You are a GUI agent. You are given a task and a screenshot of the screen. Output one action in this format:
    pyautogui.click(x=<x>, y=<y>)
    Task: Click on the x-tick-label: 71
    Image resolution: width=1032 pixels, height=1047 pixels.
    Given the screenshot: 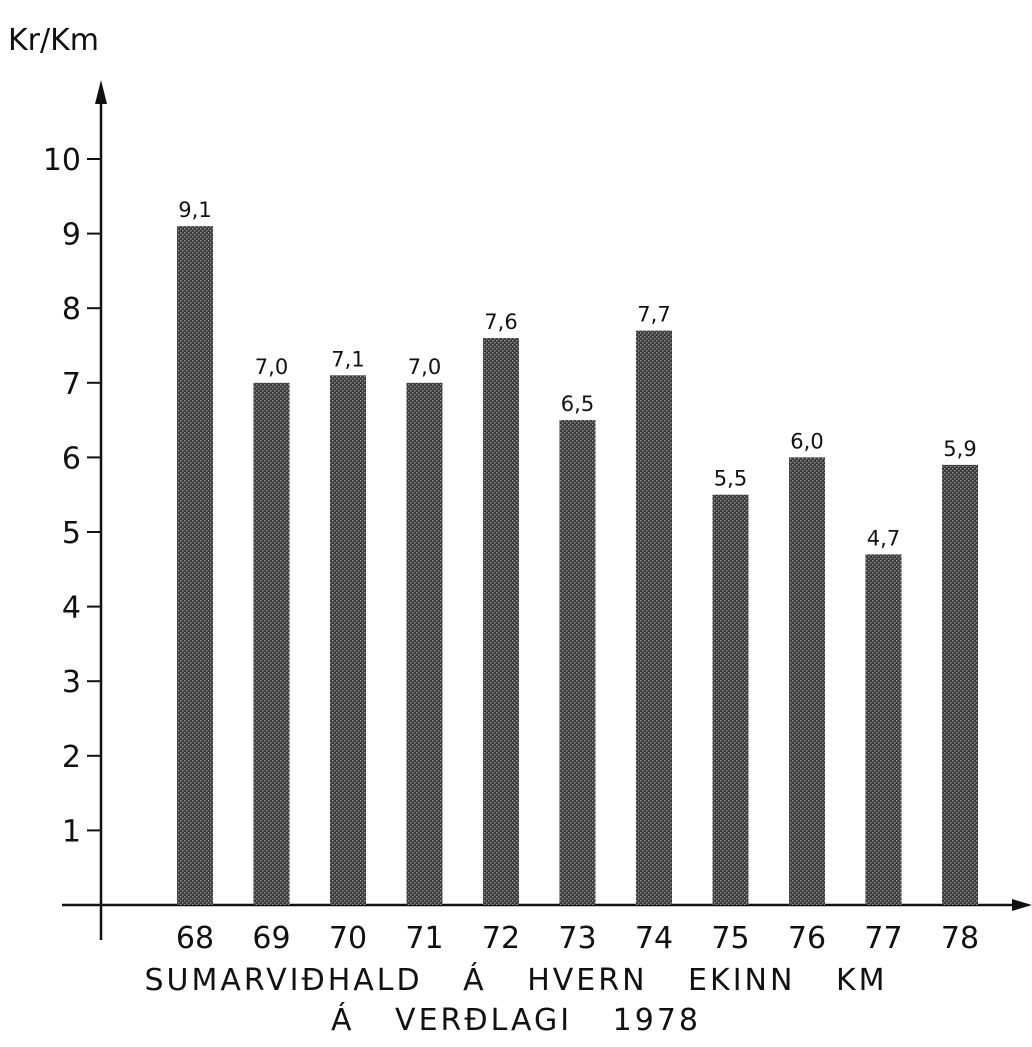 What is the action you would take?
    pyautogui.click(x=424, y=938)
    